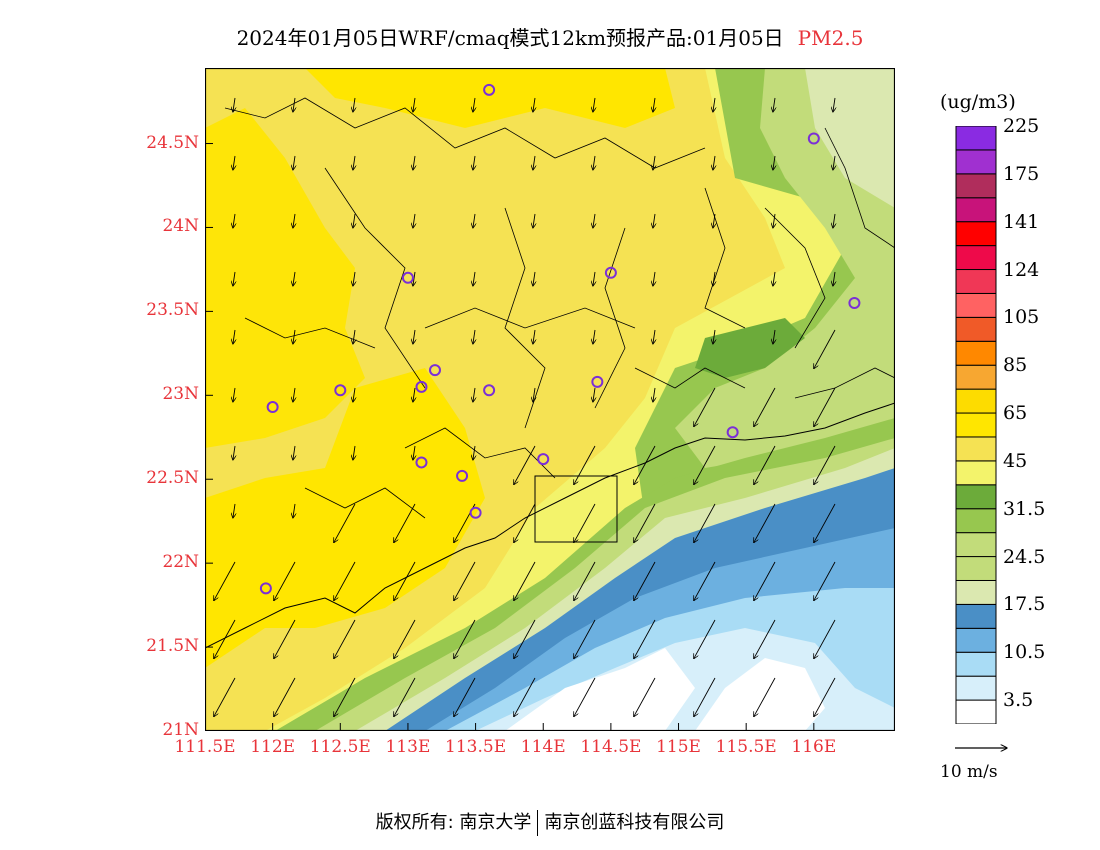 Image resolution: width=1100 pixels, height=850 pixels. Describe the element at coordinates (830, 38) in the screenshot. I see `pollutant-label: PM2.5` at that location.